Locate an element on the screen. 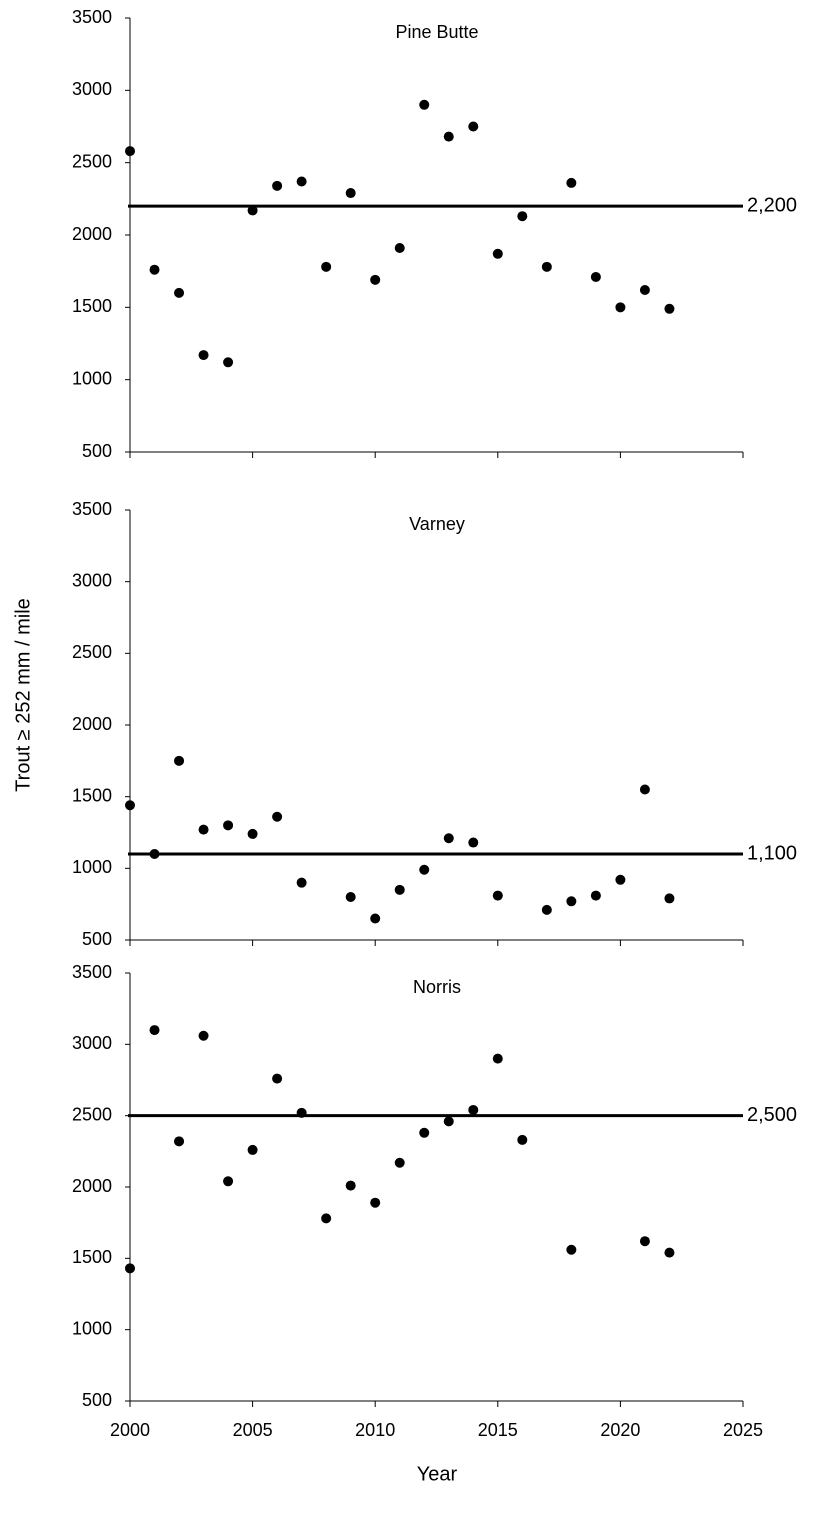 The height and width of the screenshot is (1520, 817). panel-title: Varney is located at coordinates (437, 524).